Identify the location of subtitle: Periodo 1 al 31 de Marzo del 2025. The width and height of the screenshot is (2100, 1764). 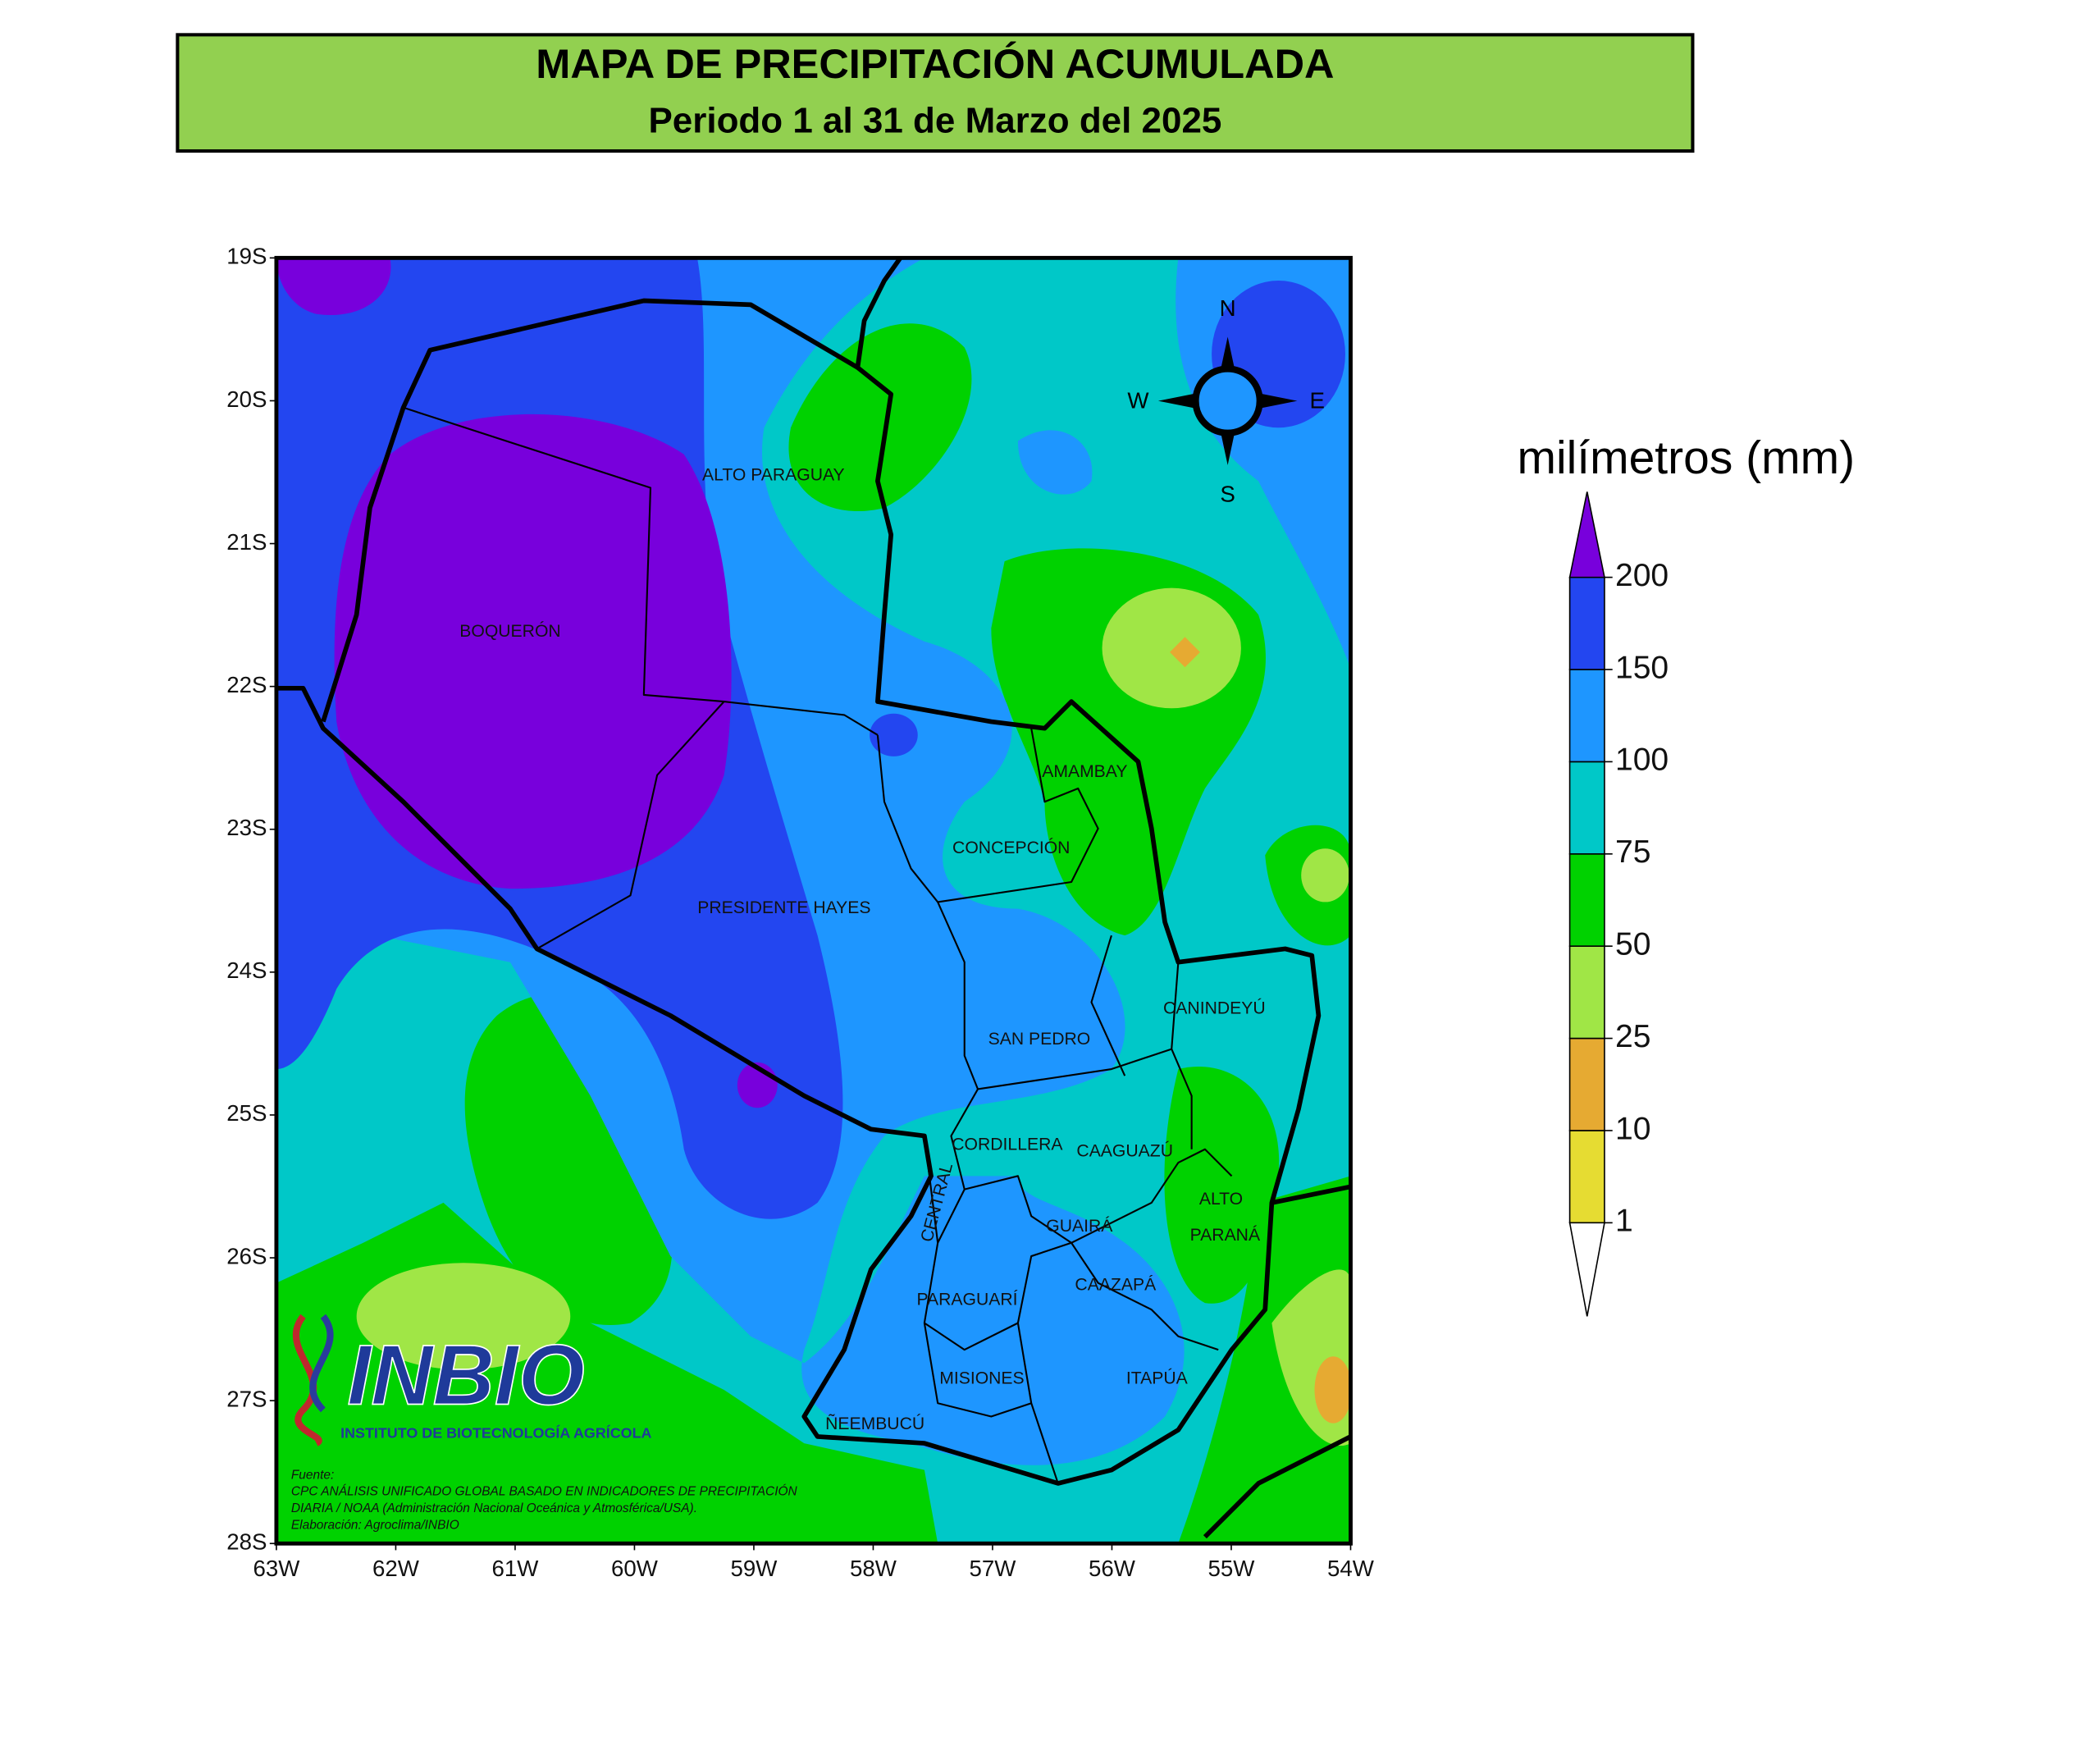
(934, 120).